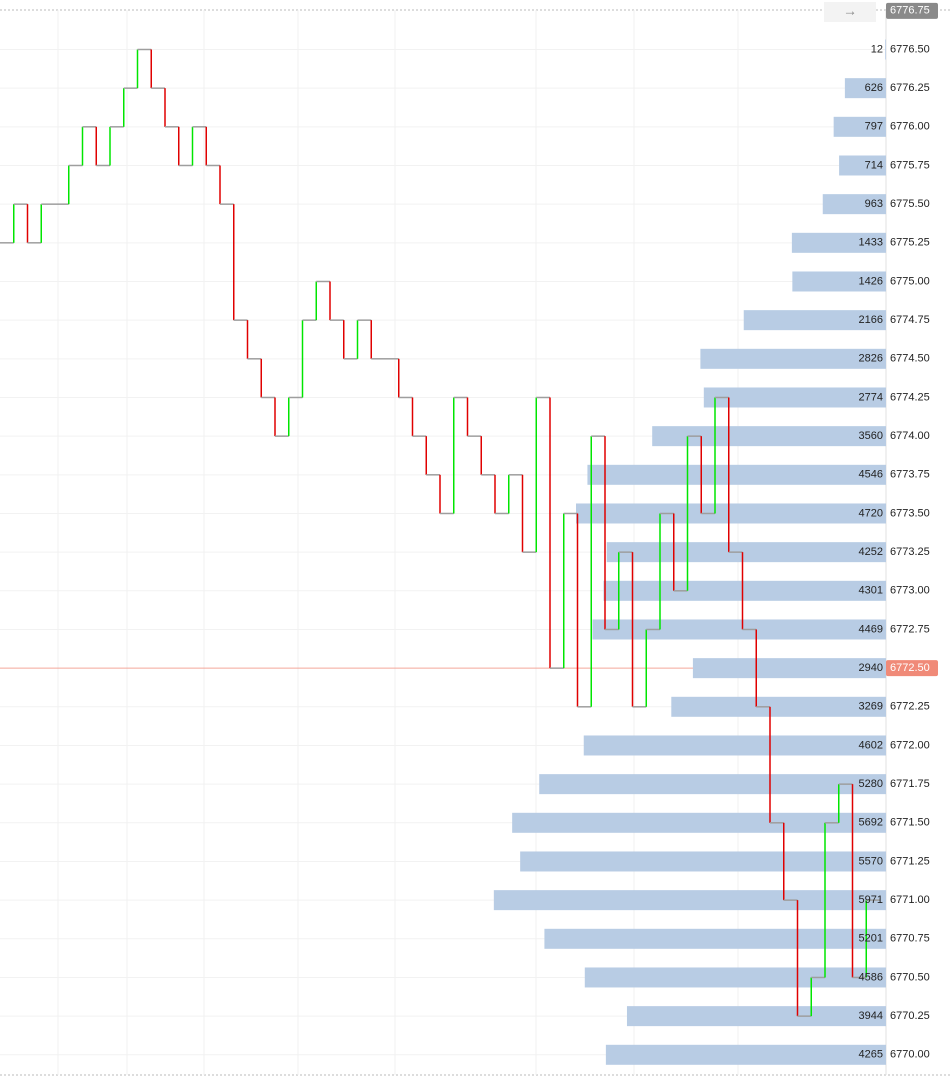  I want to click on y-tick-label: 6771.50, so click(910, 823).